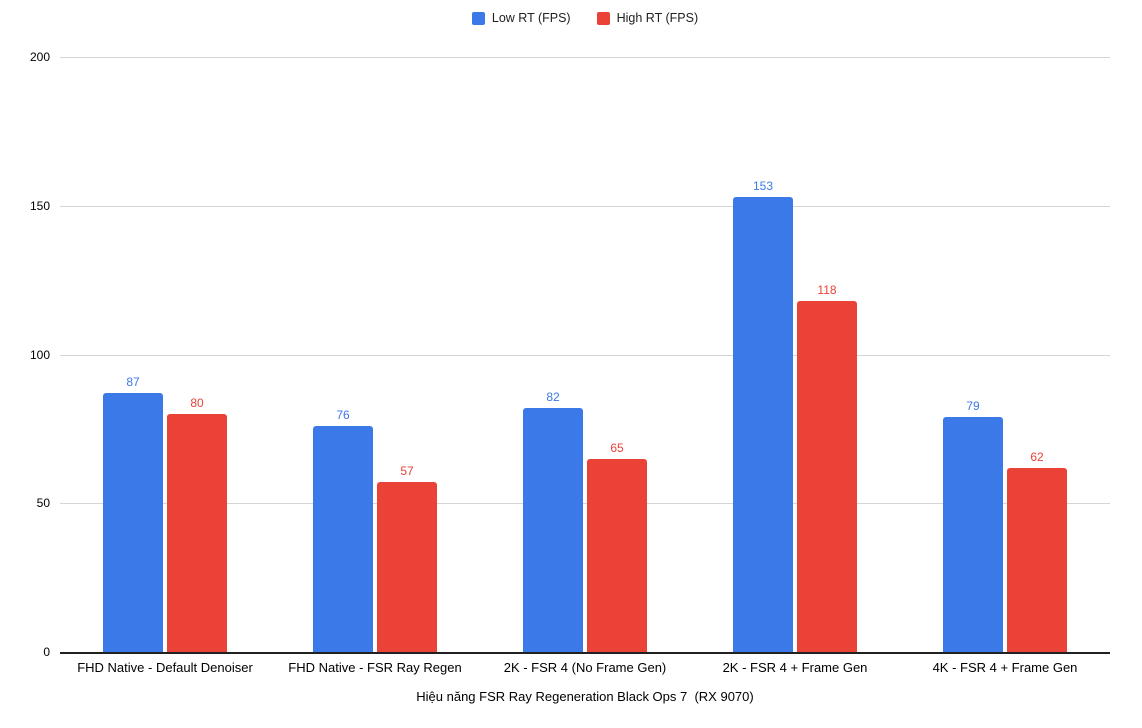 This screenshot has width=1142, height=728. I want to click on bar-pair: 79 62, so click(1005, 526).